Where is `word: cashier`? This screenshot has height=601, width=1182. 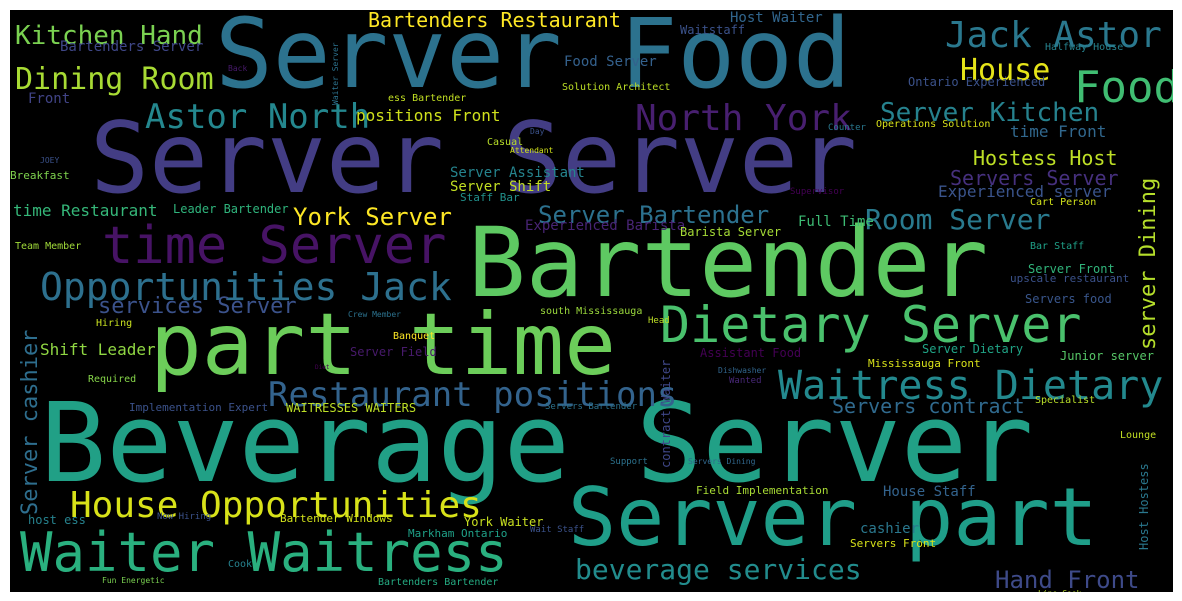
word: cashier is located at coordinates (890, 529).